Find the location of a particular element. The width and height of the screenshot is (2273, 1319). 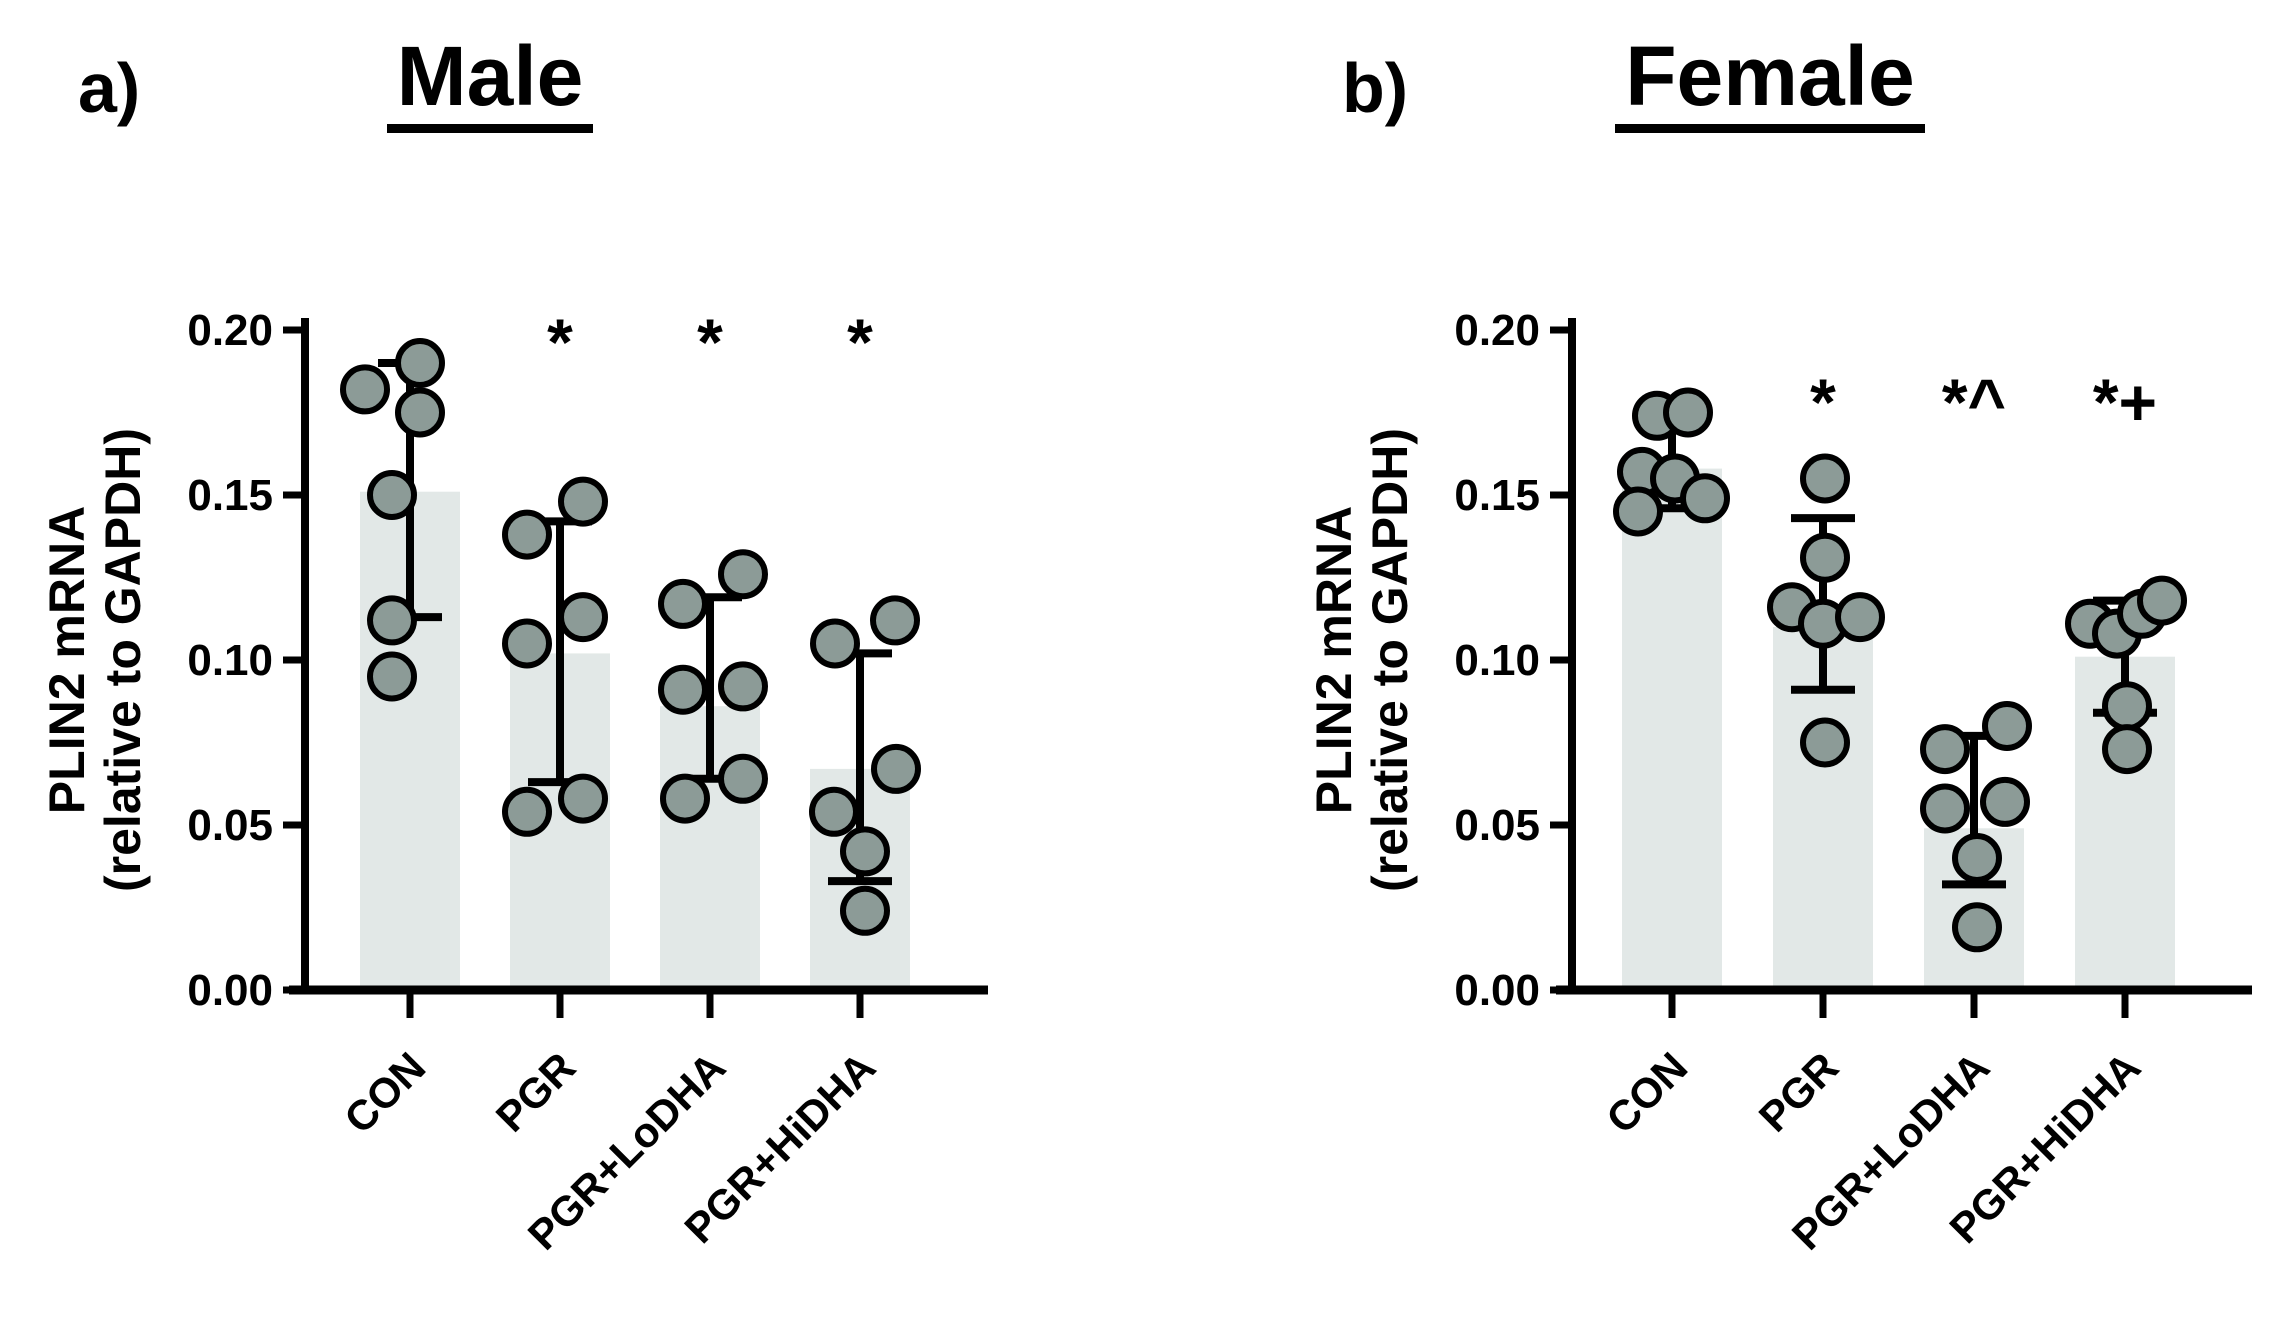

chart-title-female-text: Female is located at coordinates (1770, 83).